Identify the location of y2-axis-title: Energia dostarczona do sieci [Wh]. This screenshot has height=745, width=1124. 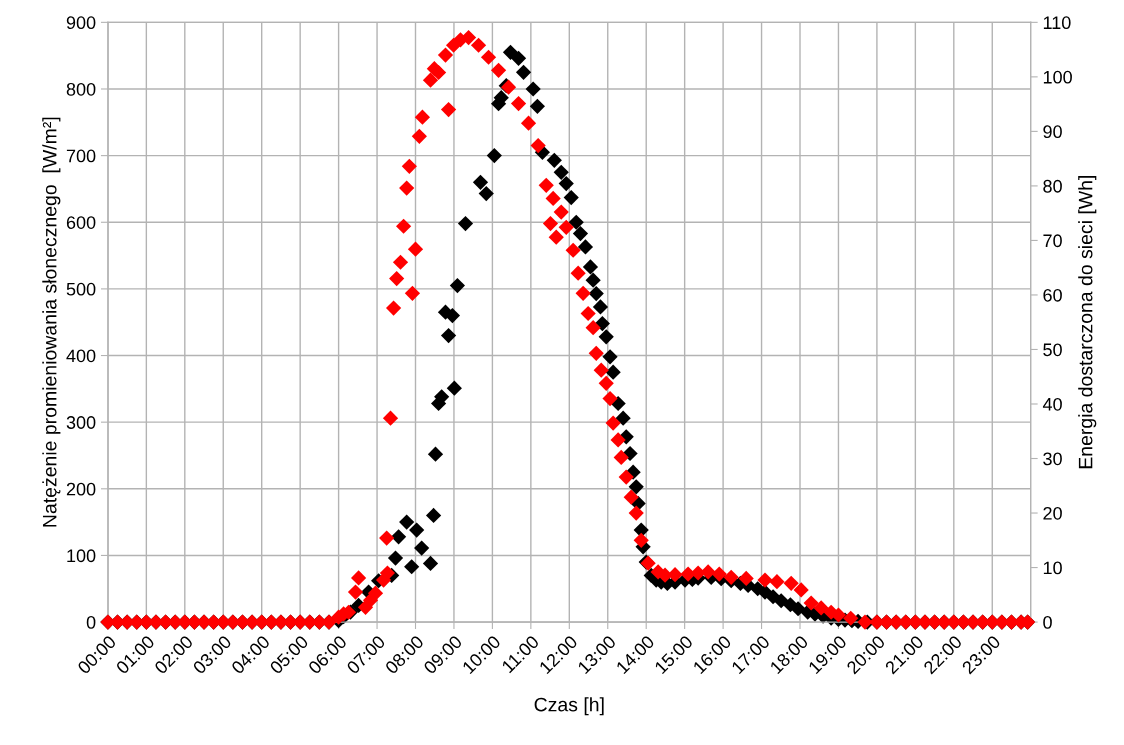
(1087, 322).